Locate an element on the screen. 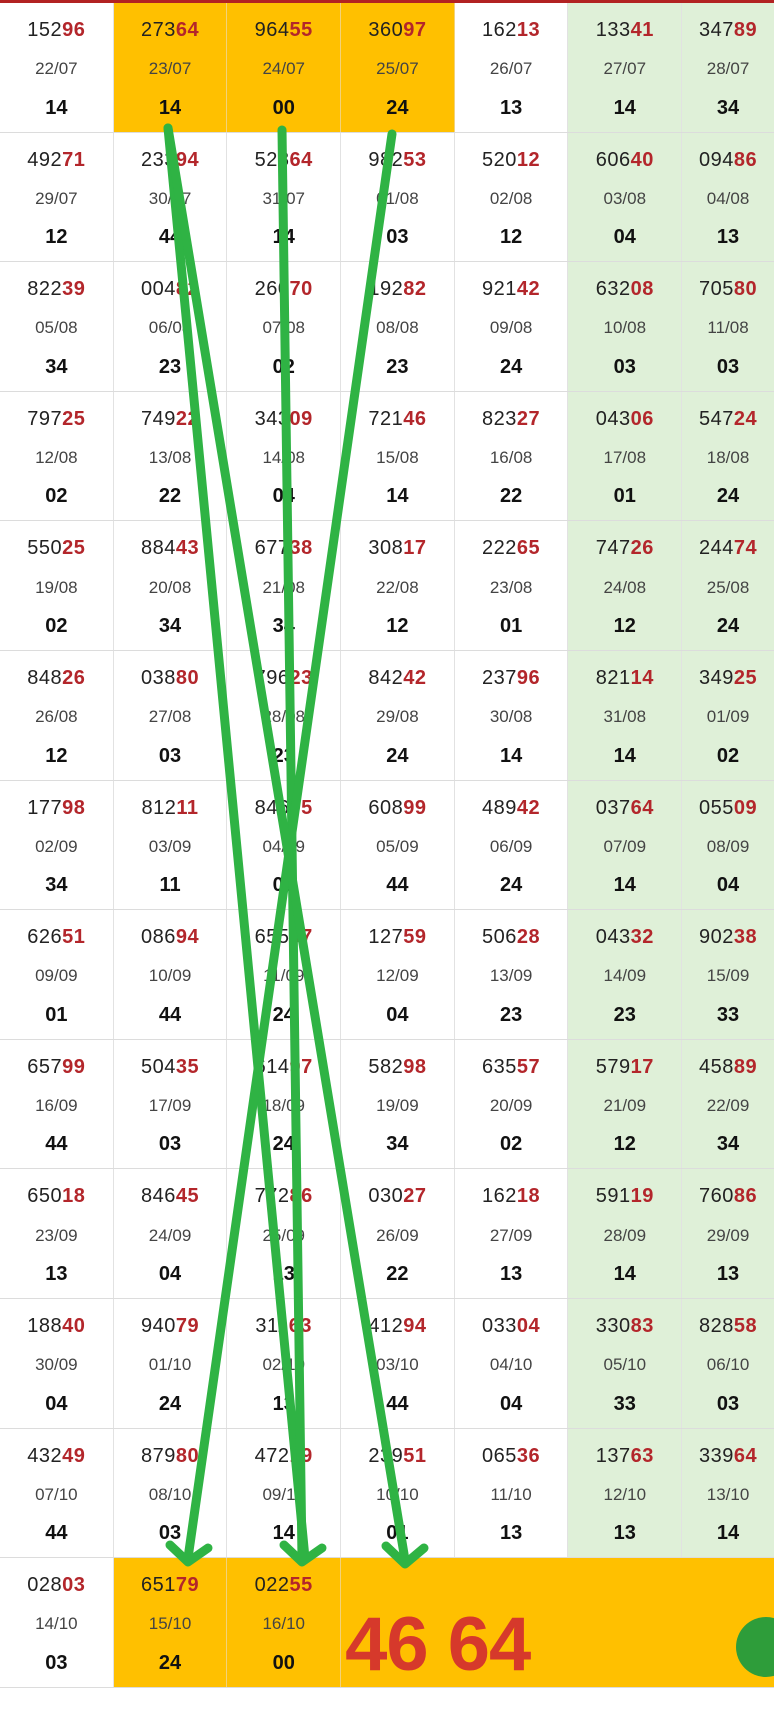 Image resolution: width=774 pixels, height=1717 pixels. result-date: 10/08 is located at coordinates (625, 328).